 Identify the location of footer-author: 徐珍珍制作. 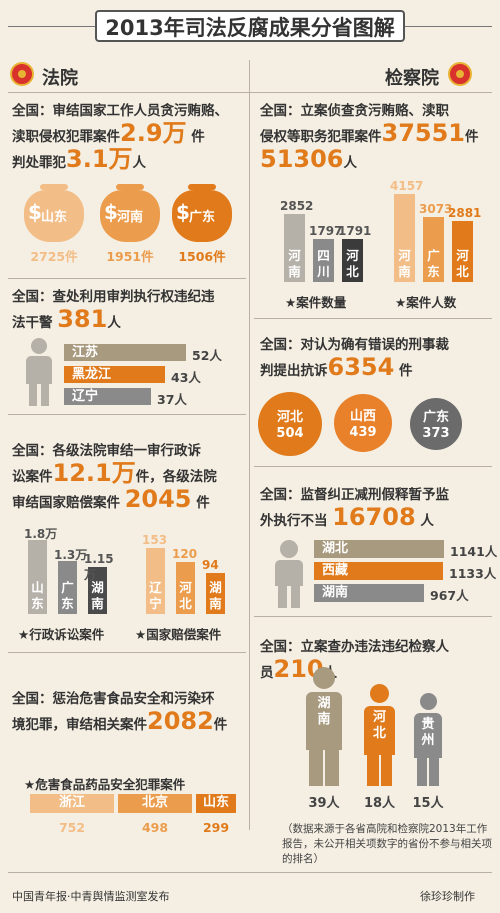
(447, 896).